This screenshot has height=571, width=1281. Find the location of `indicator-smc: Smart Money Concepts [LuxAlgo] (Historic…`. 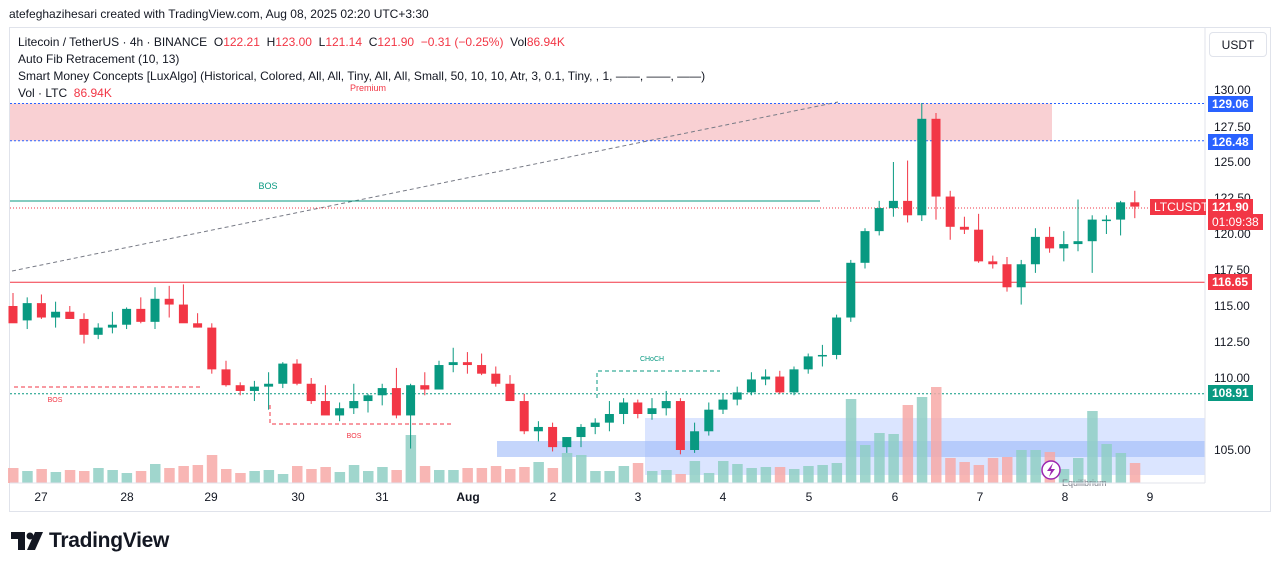

indicator-smc: Smart Money Concepts [LuxAlgo] (Historic… is located at coordinates (362, 76).